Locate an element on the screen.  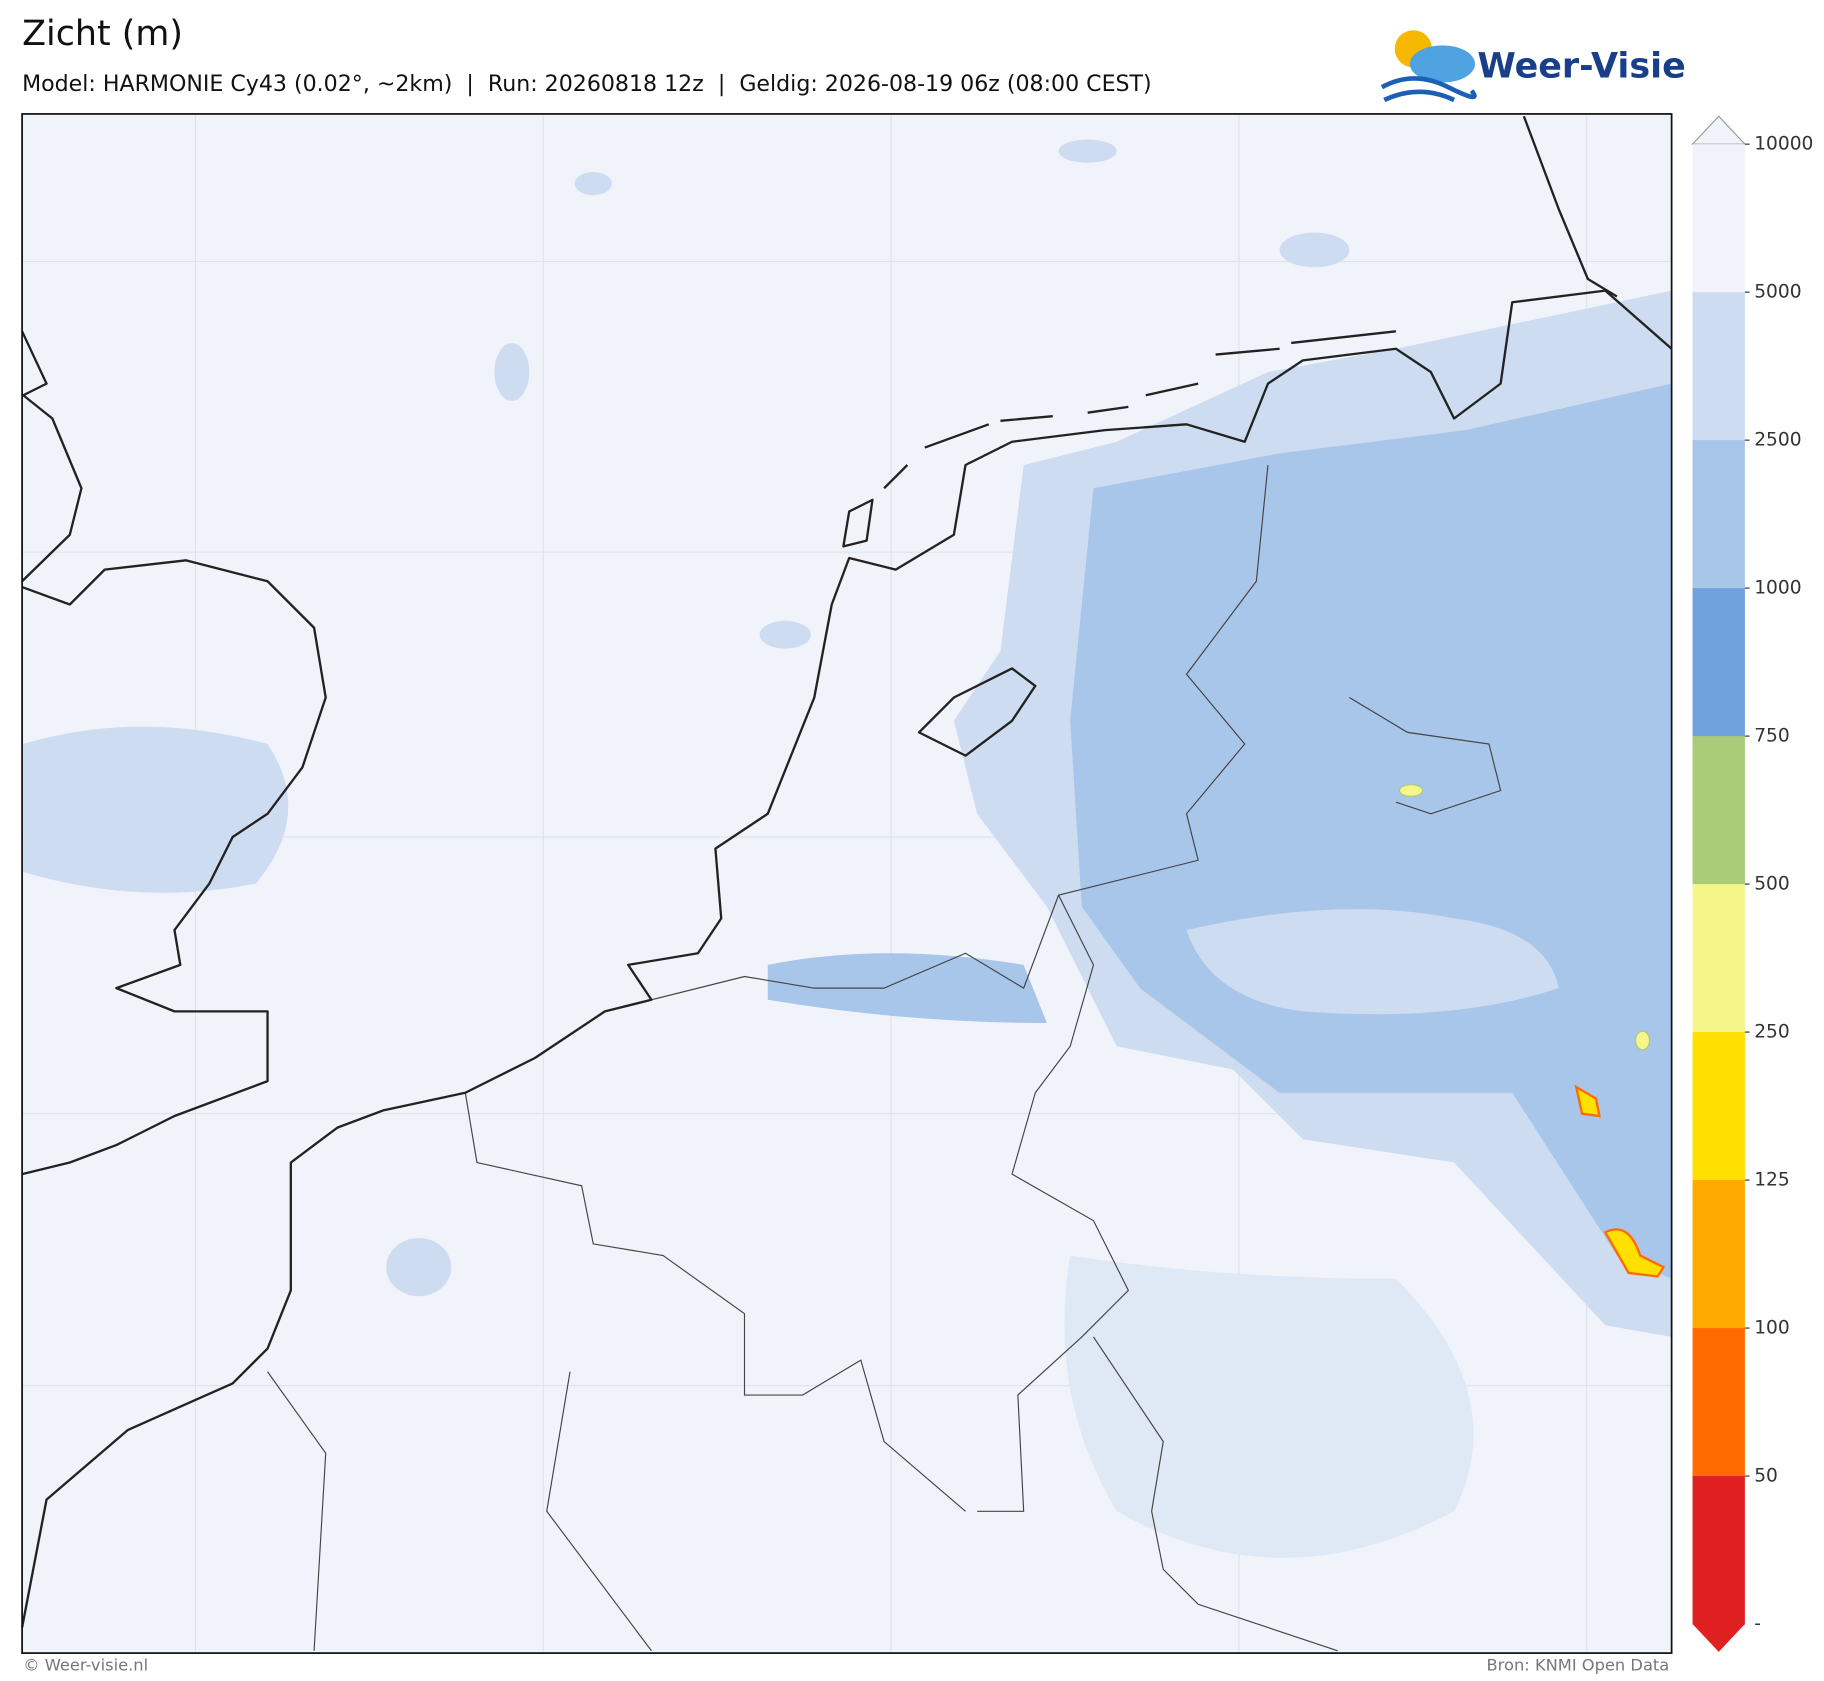
logo-text: Weer-Visie is located at coordinates (1581, 66).